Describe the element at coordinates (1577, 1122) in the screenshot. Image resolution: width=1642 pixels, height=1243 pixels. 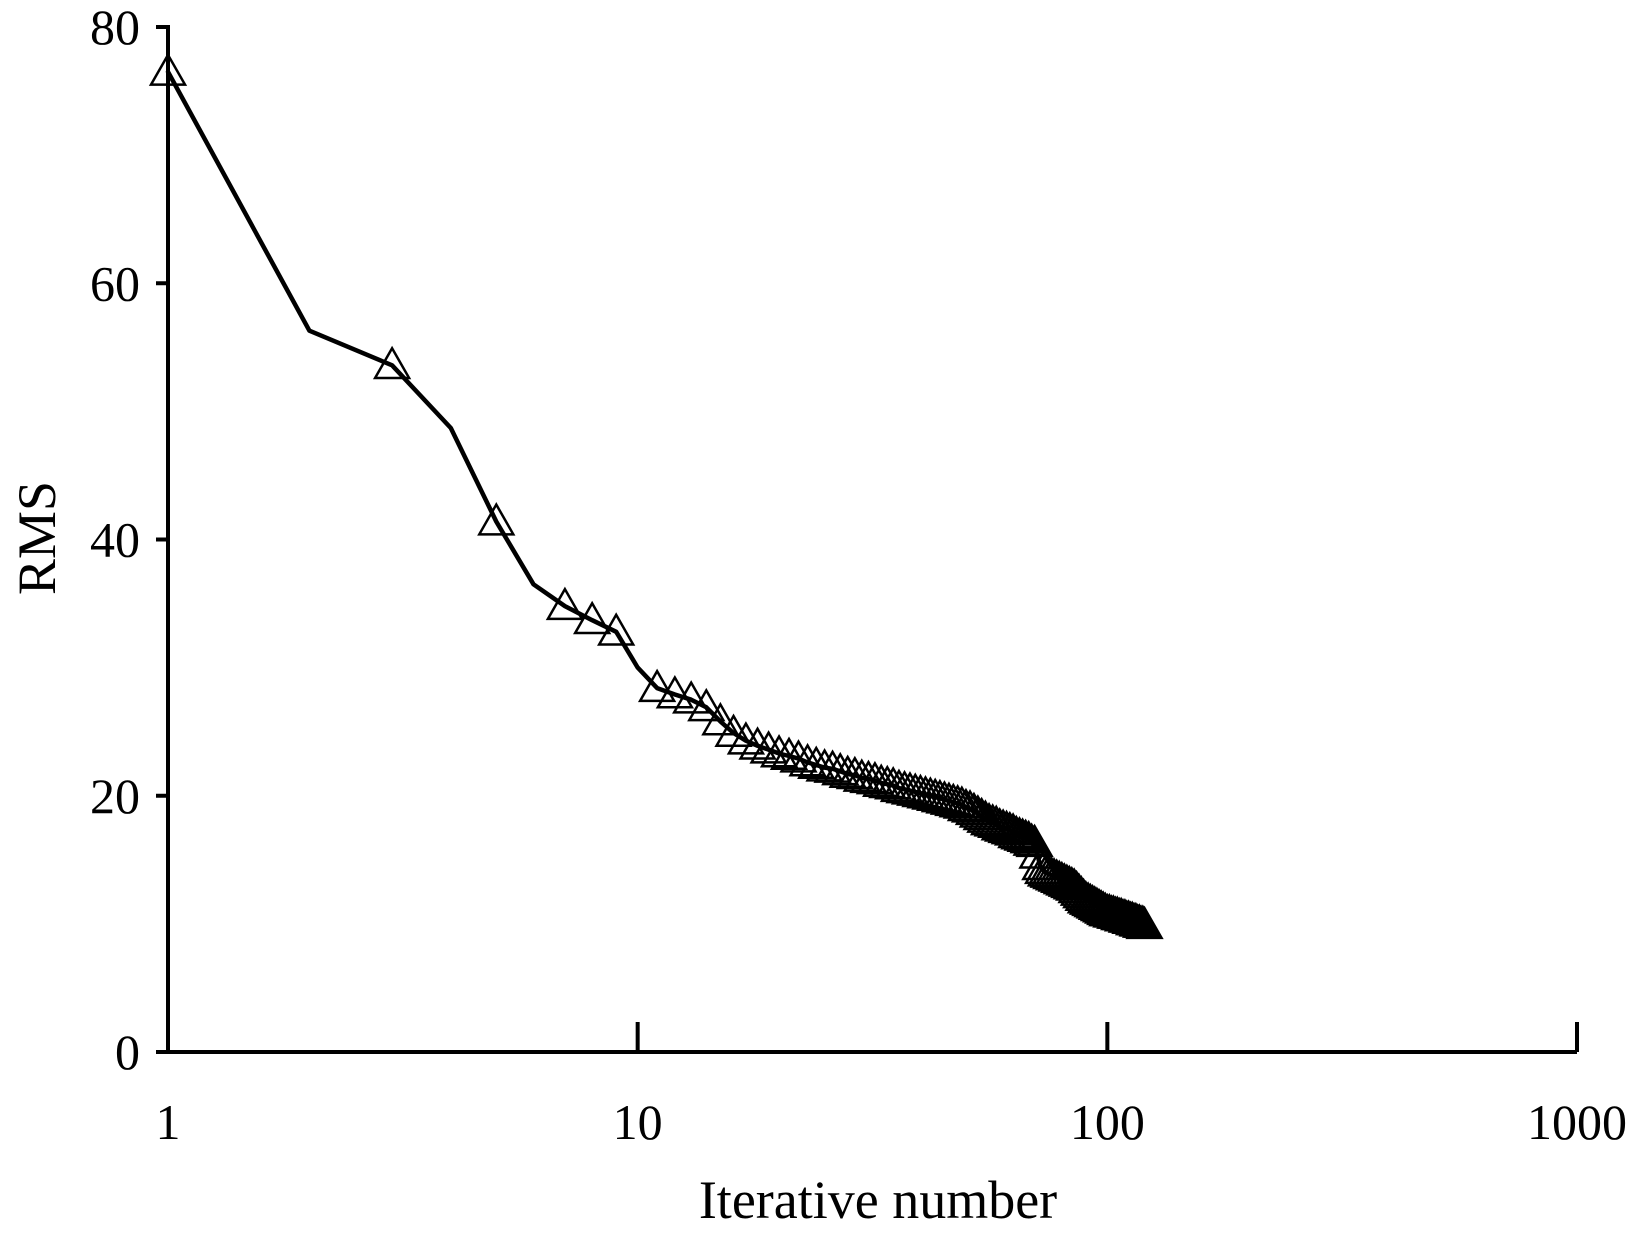
I see `x-tick-label-1000: 1000` at that location.